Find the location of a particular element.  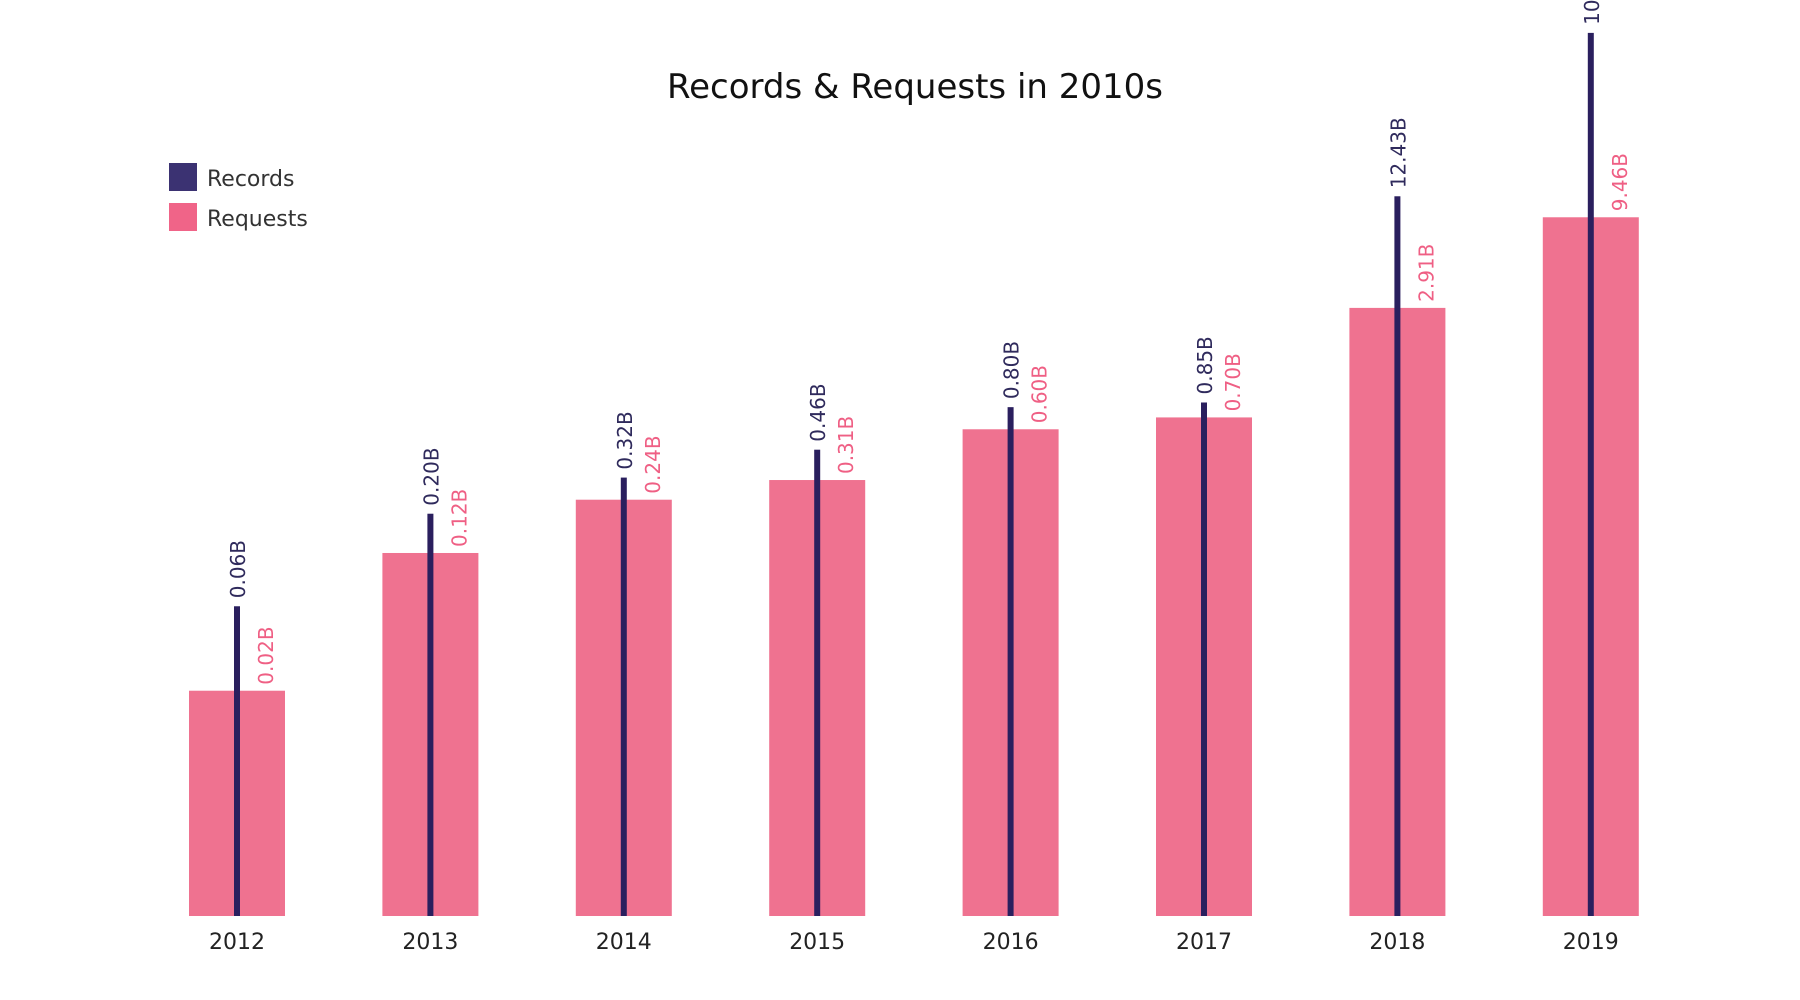

x-tick-label-2019: 2019 is located at coordinates (1591, 942).